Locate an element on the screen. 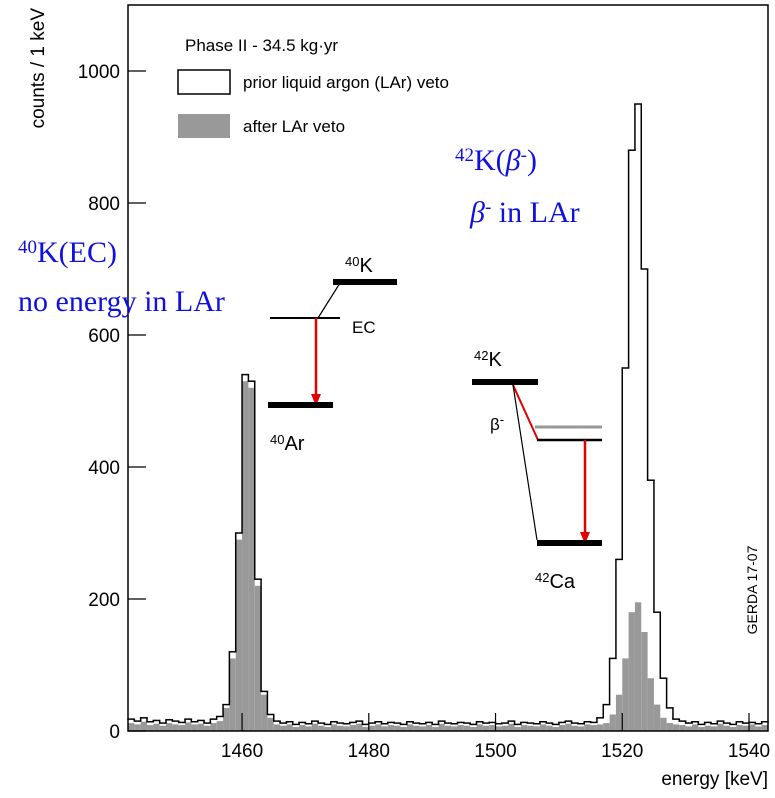 The image size is (775, 798). y-tick-label: 1000 is located at coordinates (99, 72).